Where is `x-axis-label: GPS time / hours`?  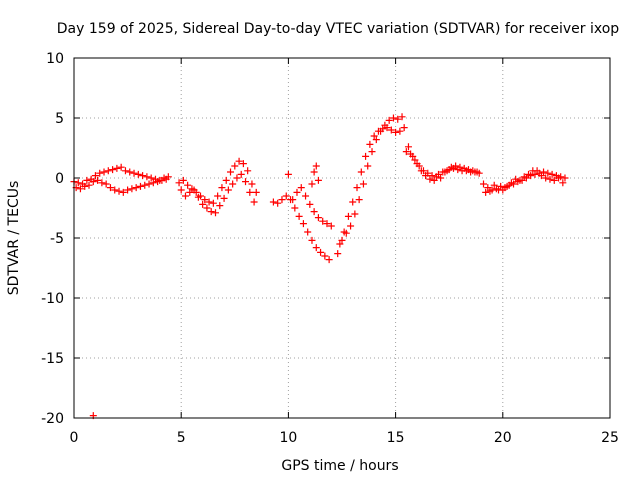
x-axis-label: GPS time / hours is located at coordinates (339, 466).